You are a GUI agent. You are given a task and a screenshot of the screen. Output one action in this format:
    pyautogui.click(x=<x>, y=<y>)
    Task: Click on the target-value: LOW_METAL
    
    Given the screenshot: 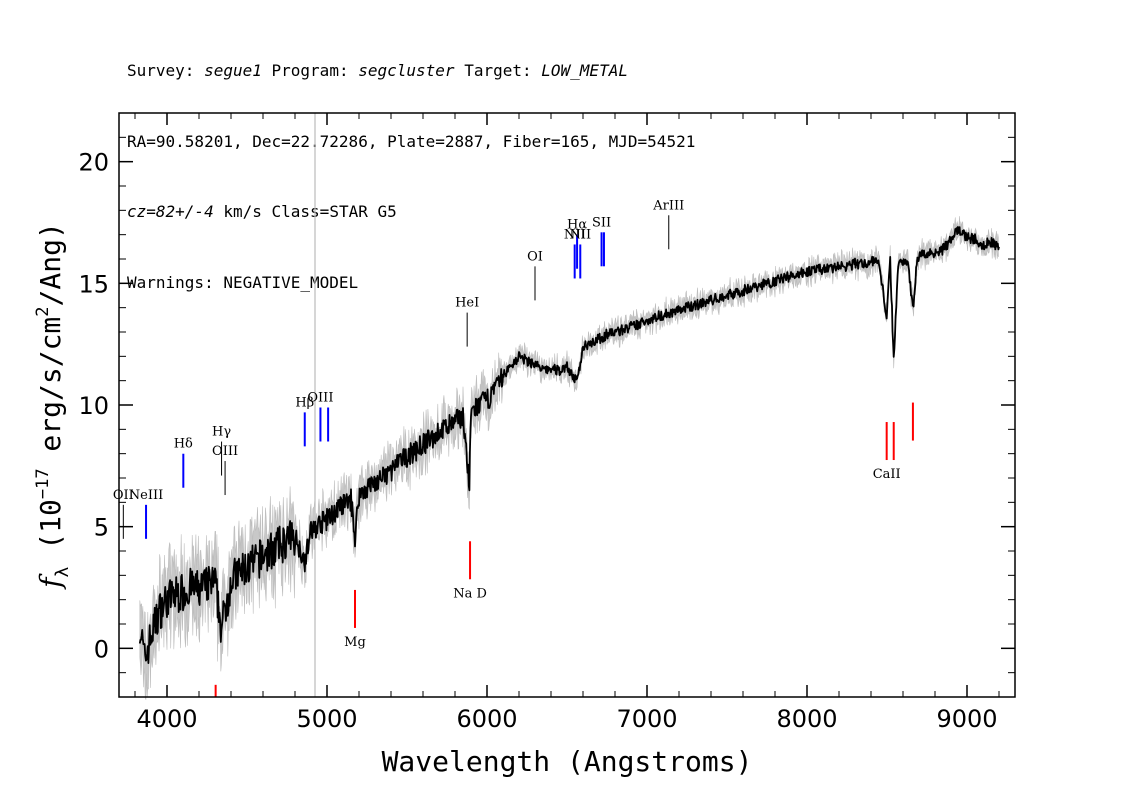 What is the action you would take?
    pyautogui.click(x=584, y=70)
    